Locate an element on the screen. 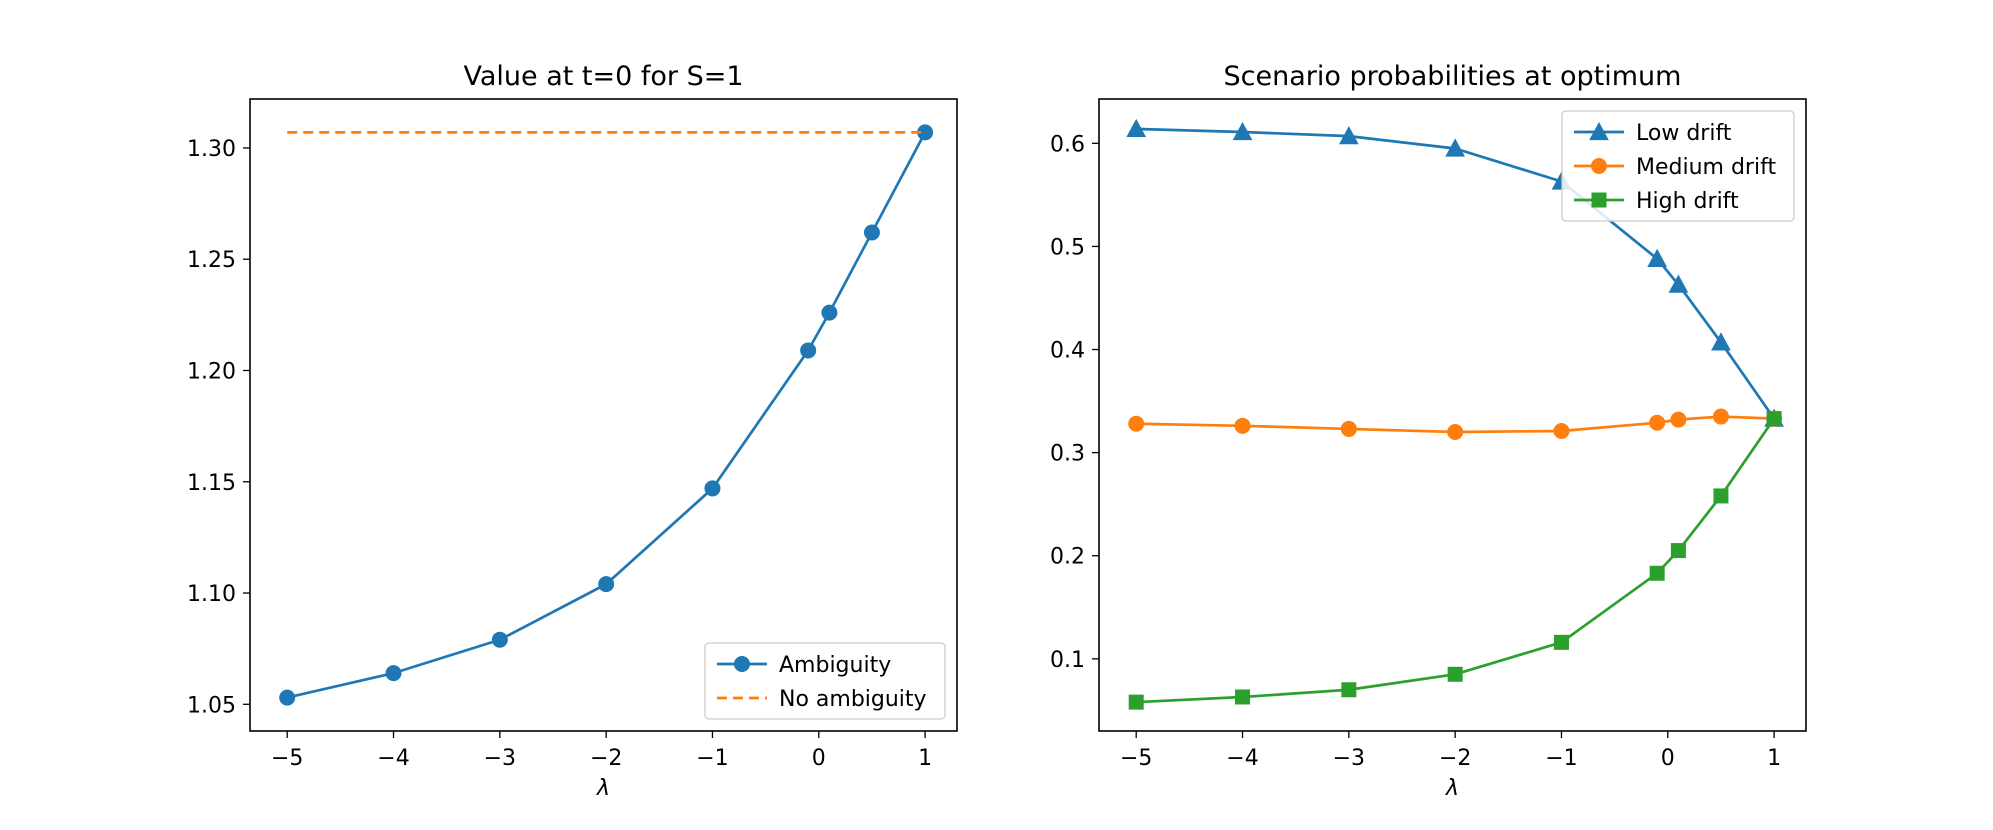 This screenshot has height=830, width=1993. y-tick-label: 1.20 is located at coordinates (211, 371).